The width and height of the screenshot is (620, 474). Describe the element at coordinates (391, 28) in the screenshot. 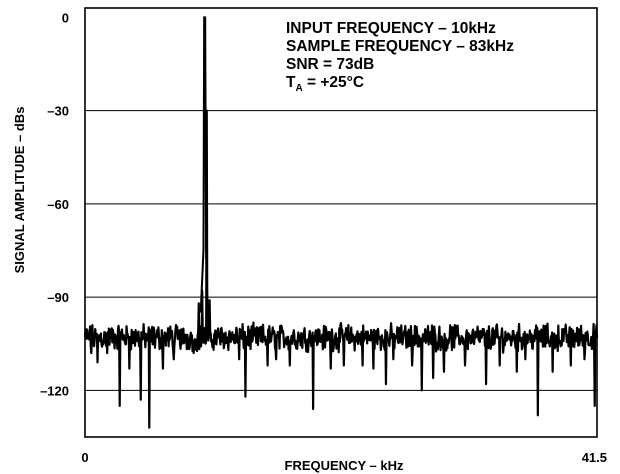

I see `annotation-input-frequency: INPUT FREQUENCY – 10kHz` at that location.